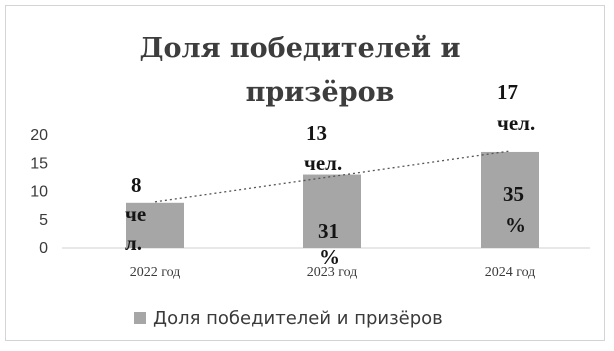  What do you see at coordinates (155, 272) in the screenshot?
I see `x-tick-label: 2022 год` at bounding box center [155, 272].